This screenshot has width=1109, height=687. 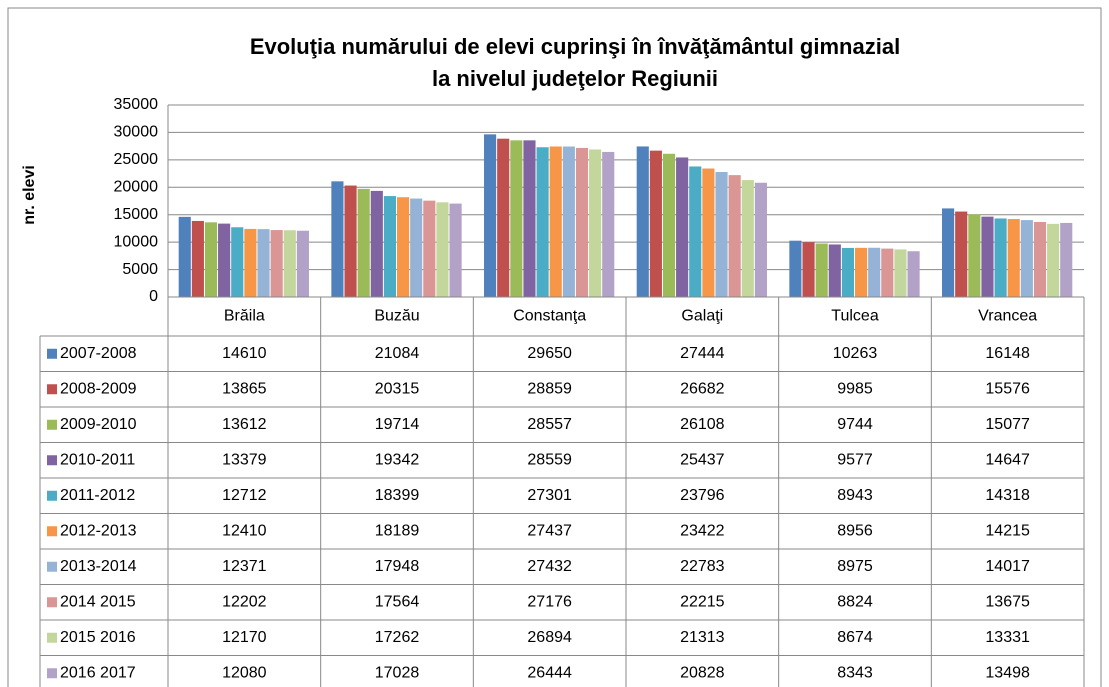 I want to click on table-value: 10263, so click(x=855, y=353).